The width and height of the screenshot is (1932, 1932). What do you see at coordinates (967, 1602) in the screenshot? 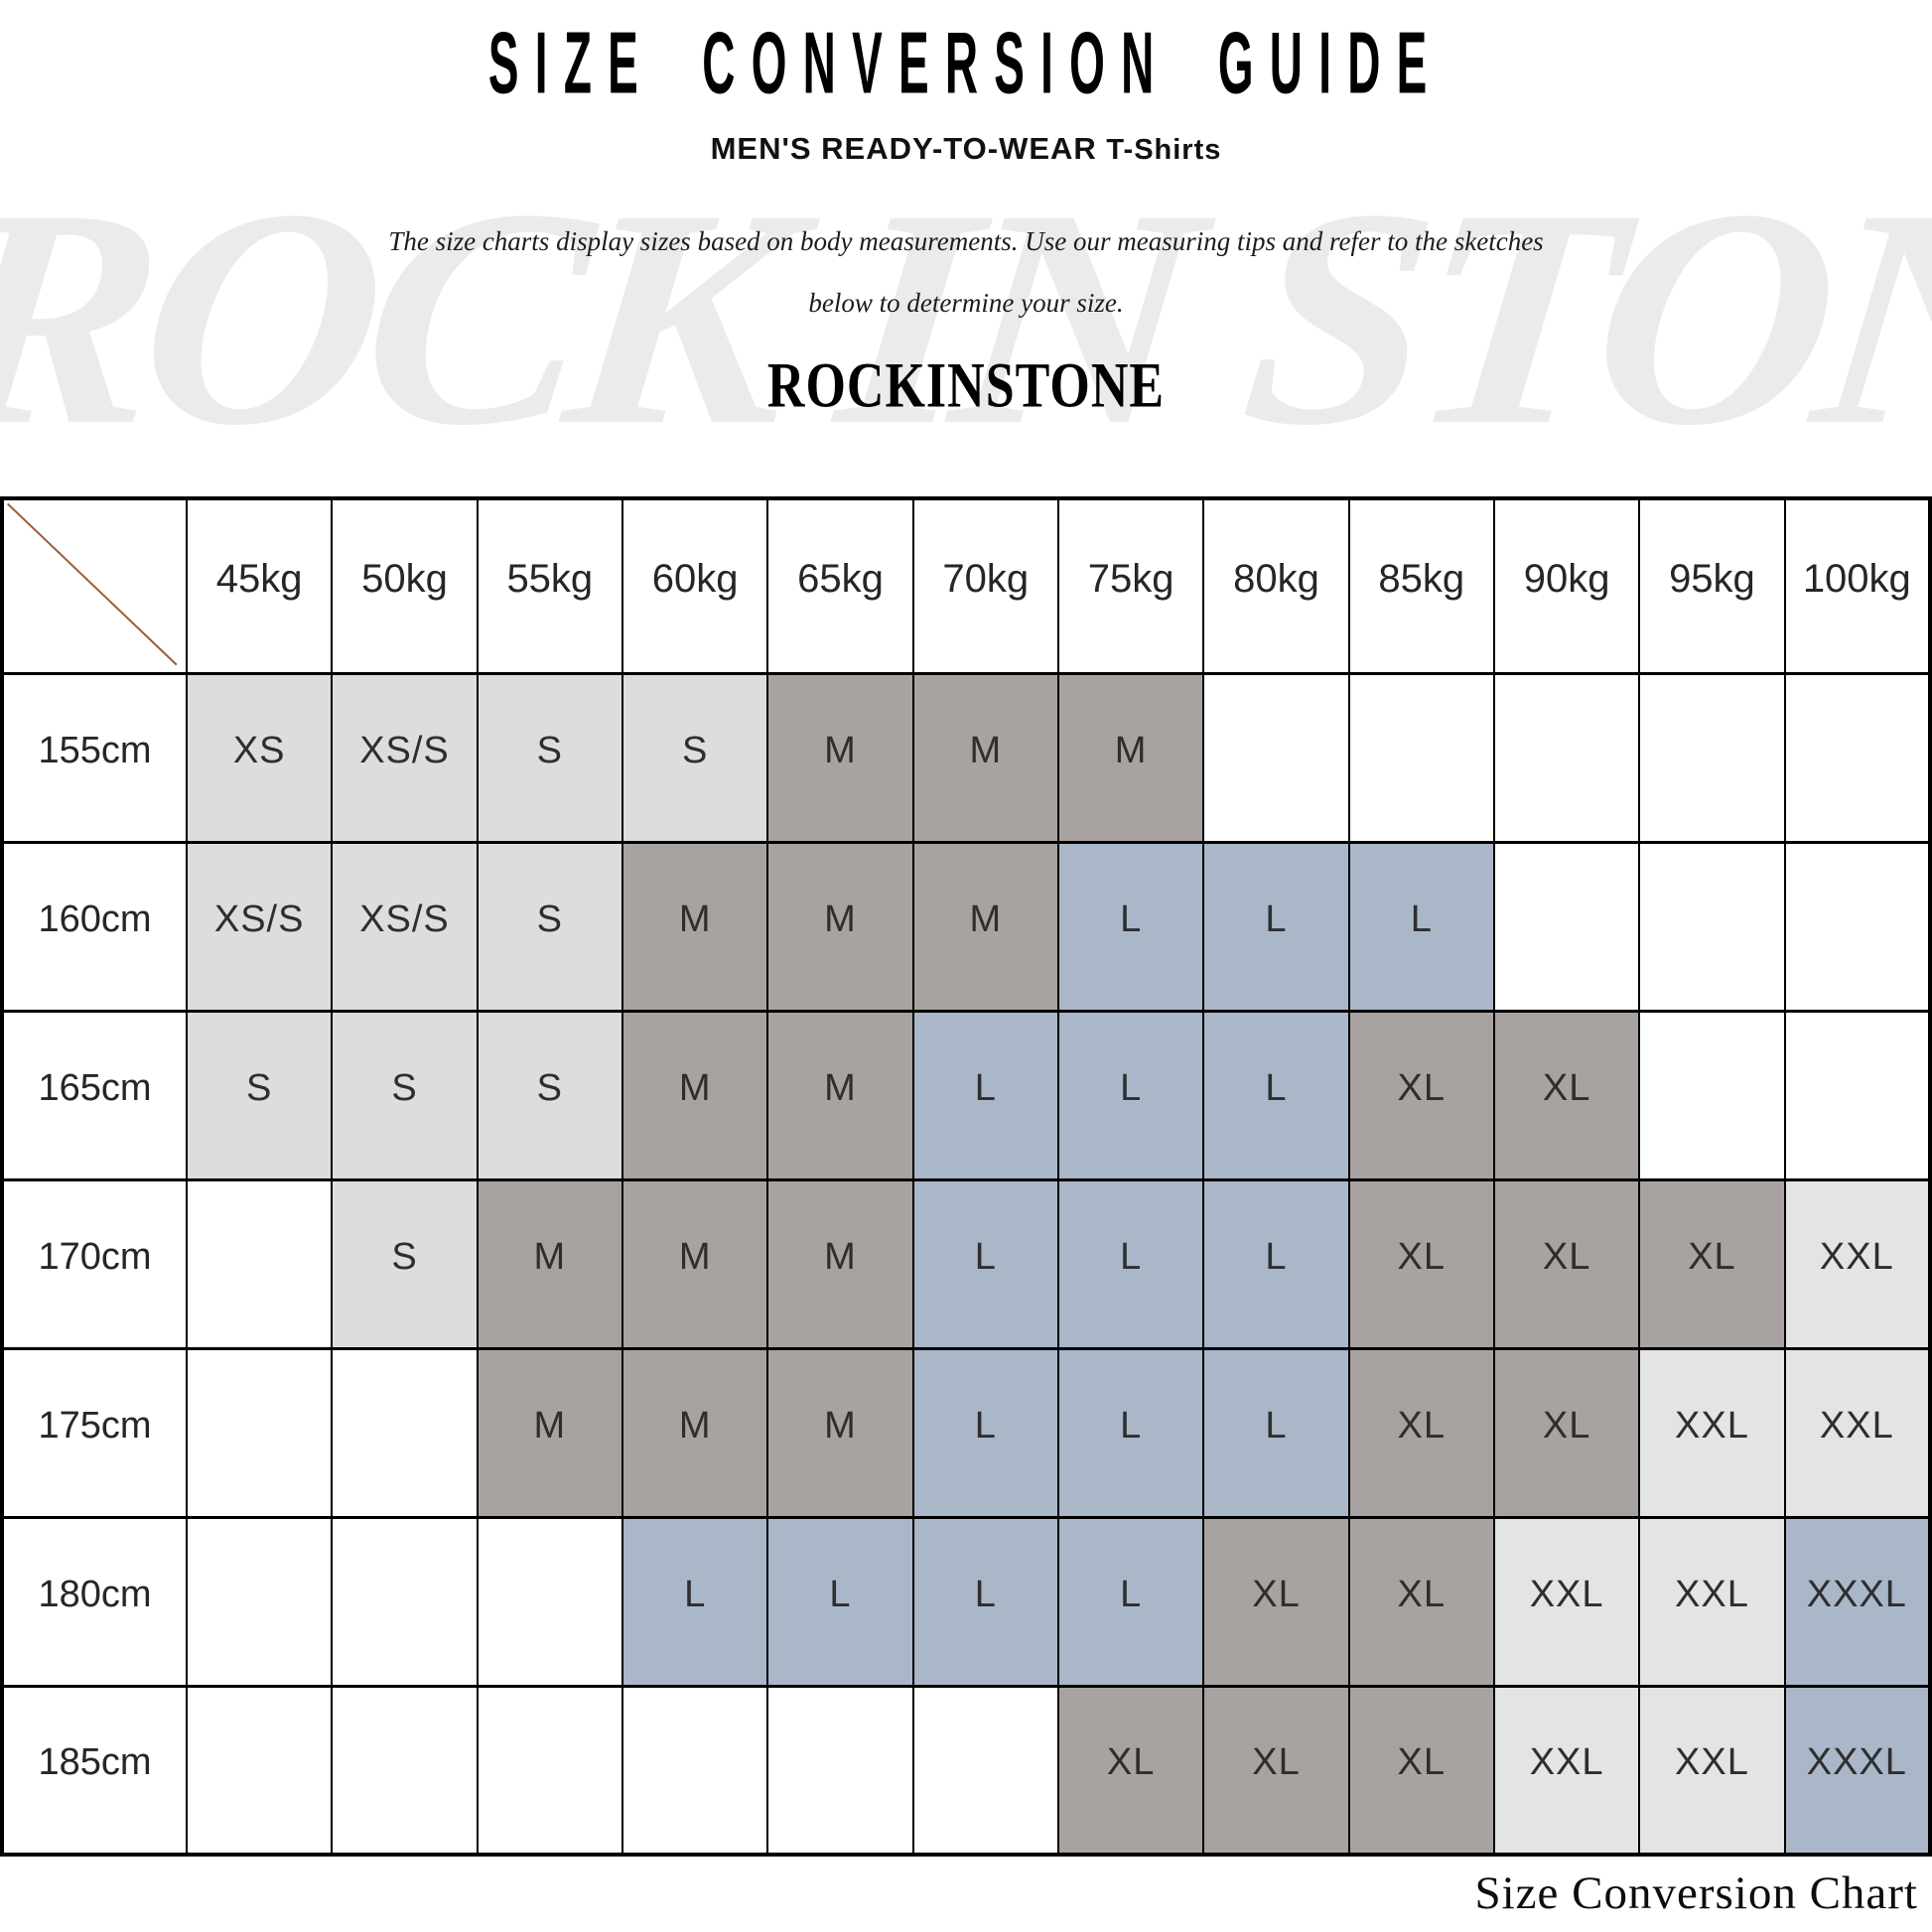
I see `table-row: 180cm L L L L XL XL XXL XXL XXXL` at bounding box center [967, 1602].